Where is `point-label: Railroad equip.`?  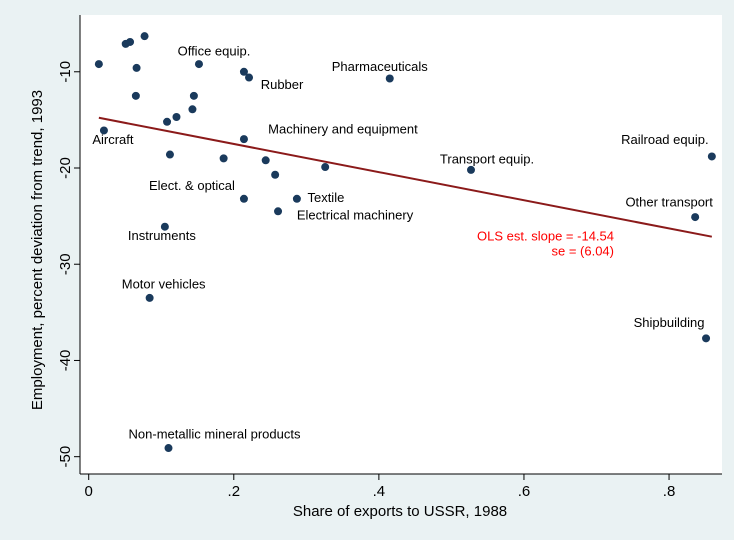
point-label: Railroad equip. is located at coordinates (664, 139).